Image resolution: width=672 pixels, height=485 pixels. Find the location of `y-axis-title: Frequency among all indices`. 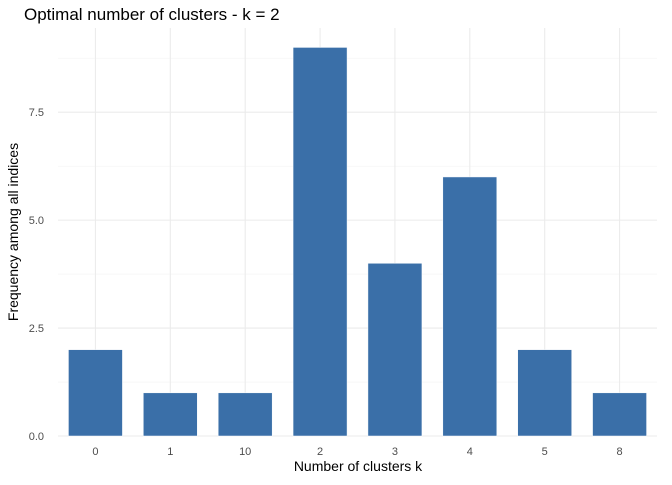

y-axis-title: Frequency among all indices is located at coordinates (13, 232).